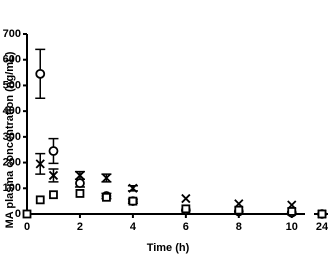  What do you see at coordinates (12, 162) in the screenshot?
I see `y-tick-label: 200` at bounding box center [12, 162].